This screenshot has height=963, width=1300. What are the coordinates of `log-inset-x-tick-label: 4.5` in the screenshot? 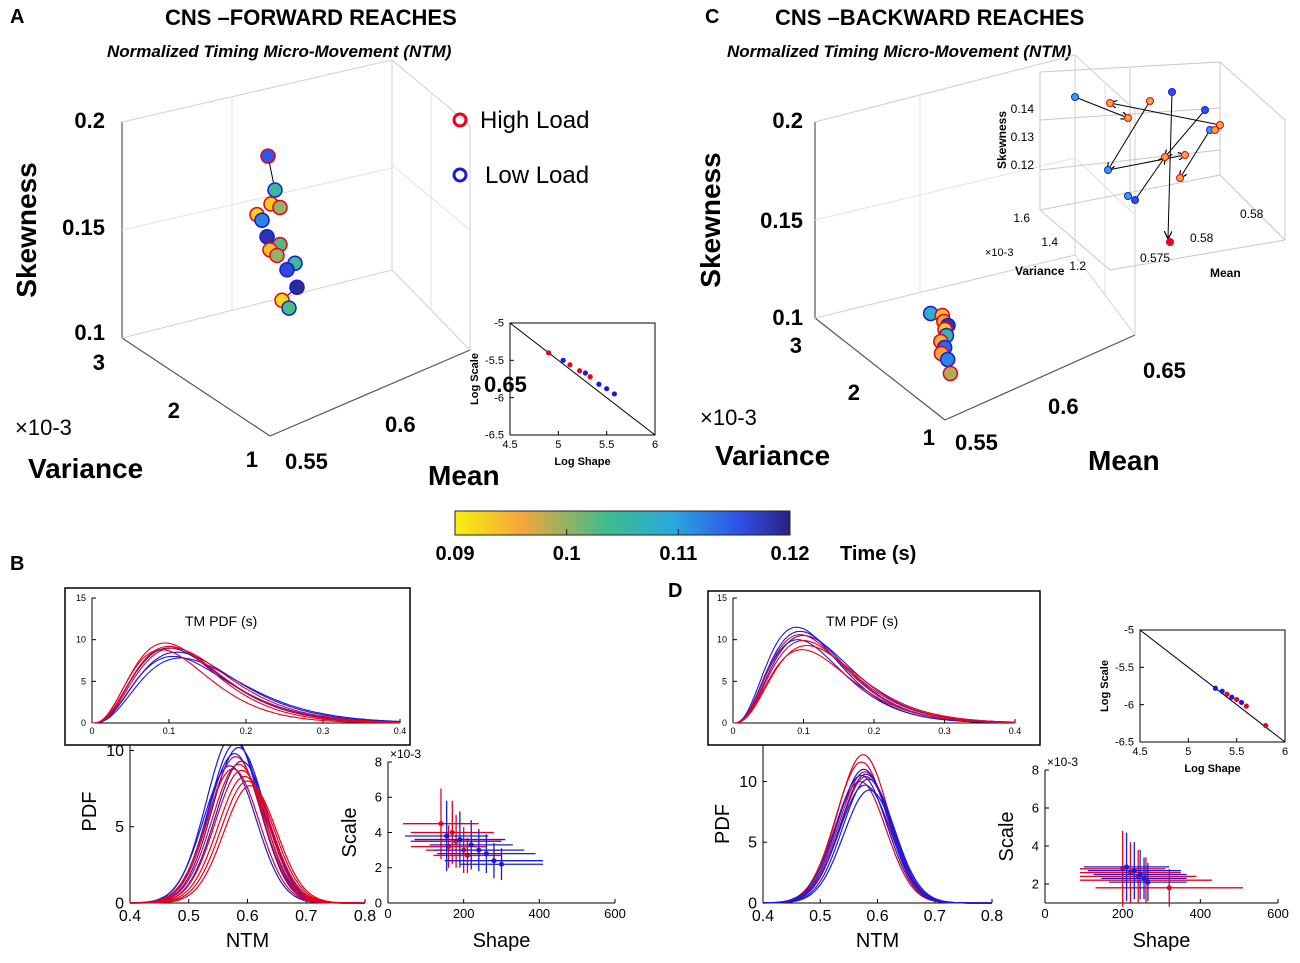 It's located at (1139, 752).